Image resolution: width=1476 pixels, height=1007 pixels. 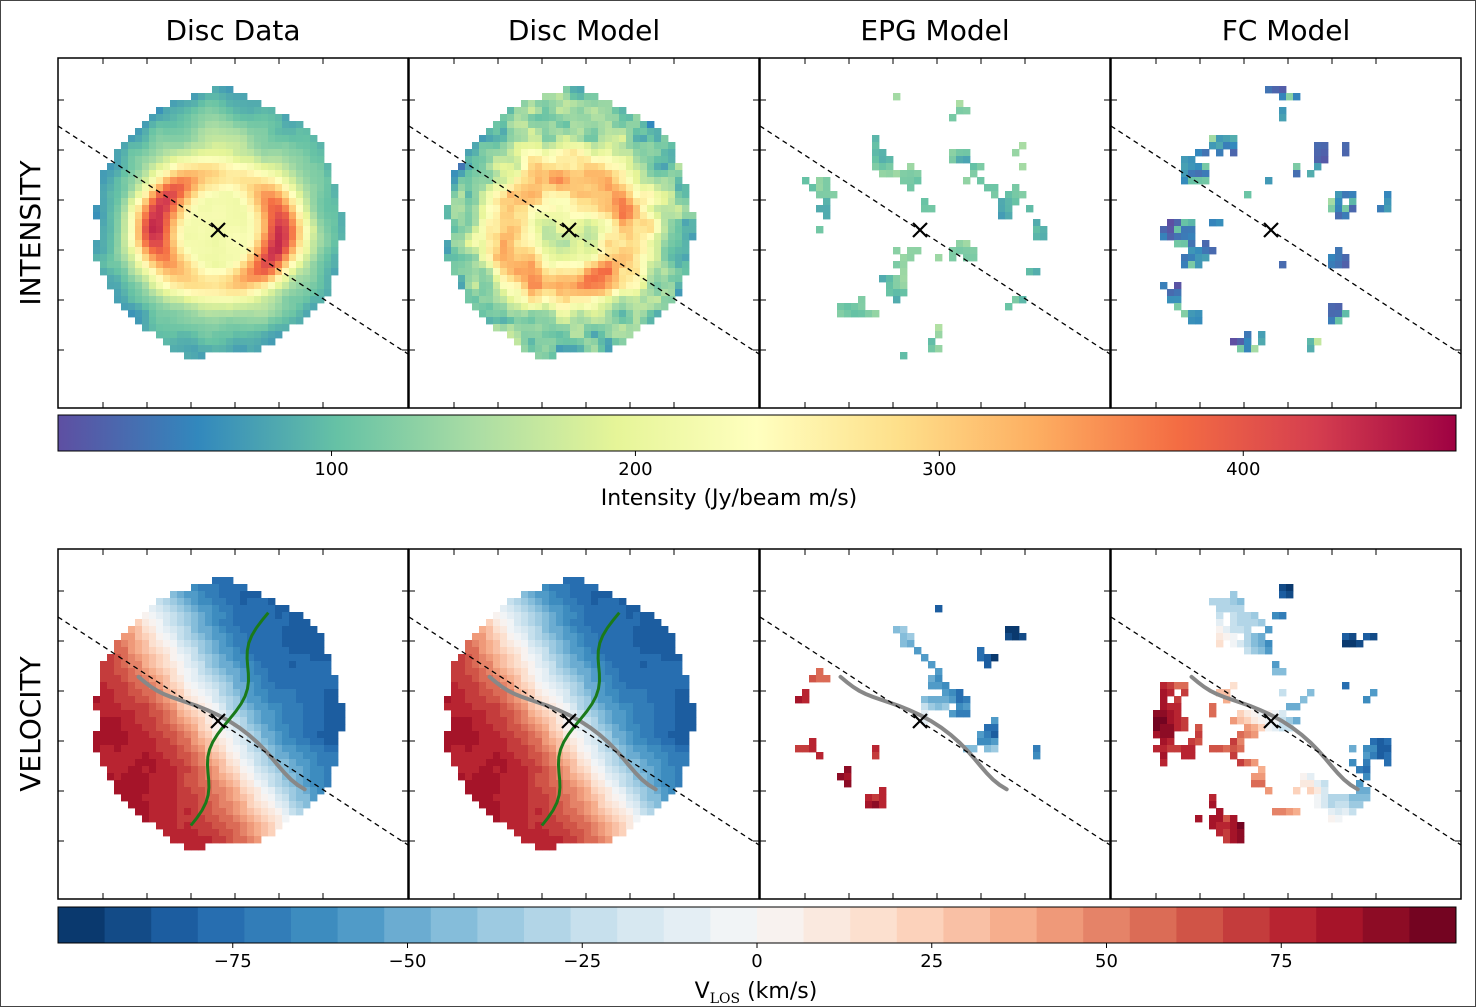 What do you see at coordinates (232, 30) in the screenshot?
I see `panel-title: Disc Data` at bounding box center [232, 30].